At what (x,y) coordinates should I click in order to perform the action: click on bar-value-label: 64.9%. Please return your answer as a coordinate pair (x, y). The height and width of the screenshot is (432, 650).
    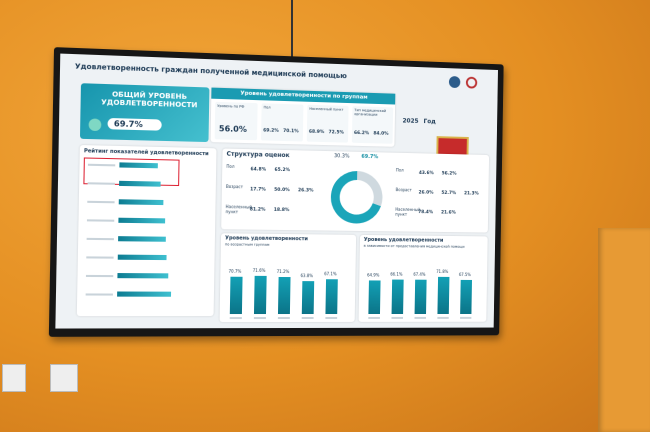
    Looking at the image, I should click on (373, 275).